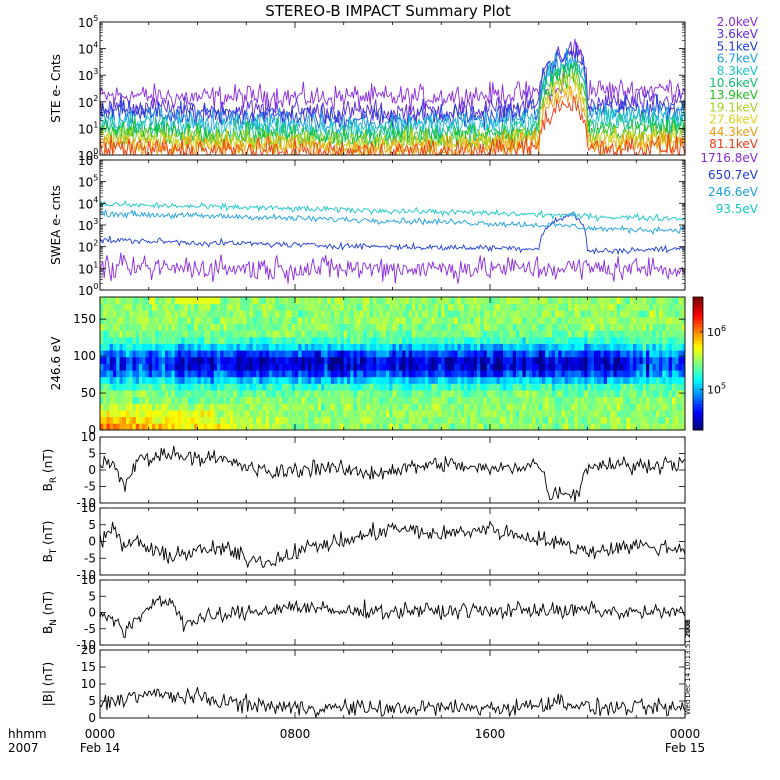 The width and height of the screenshot is (780, 780). What do you see at coordinates (50, 542) in the screenshot?
I see `y-axis-label: BT (nT)` at bounding box center [50, 542].